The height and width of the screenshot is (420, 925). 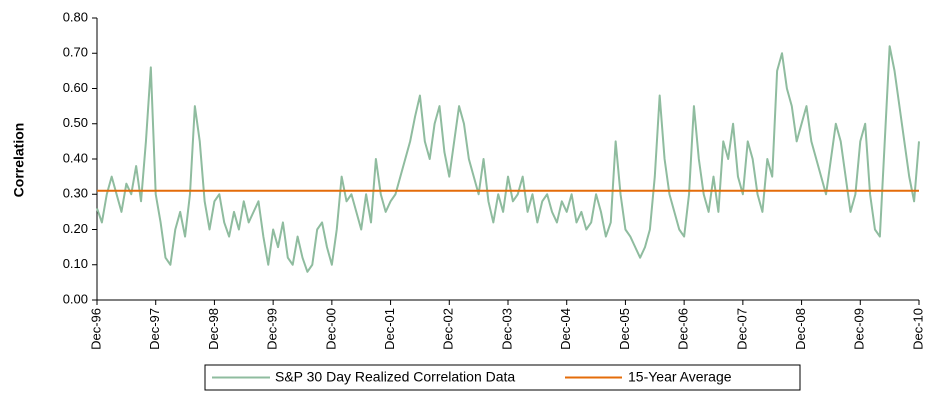 I want to click on x-tick-label: Dec-00, so click(x=330, y=329).